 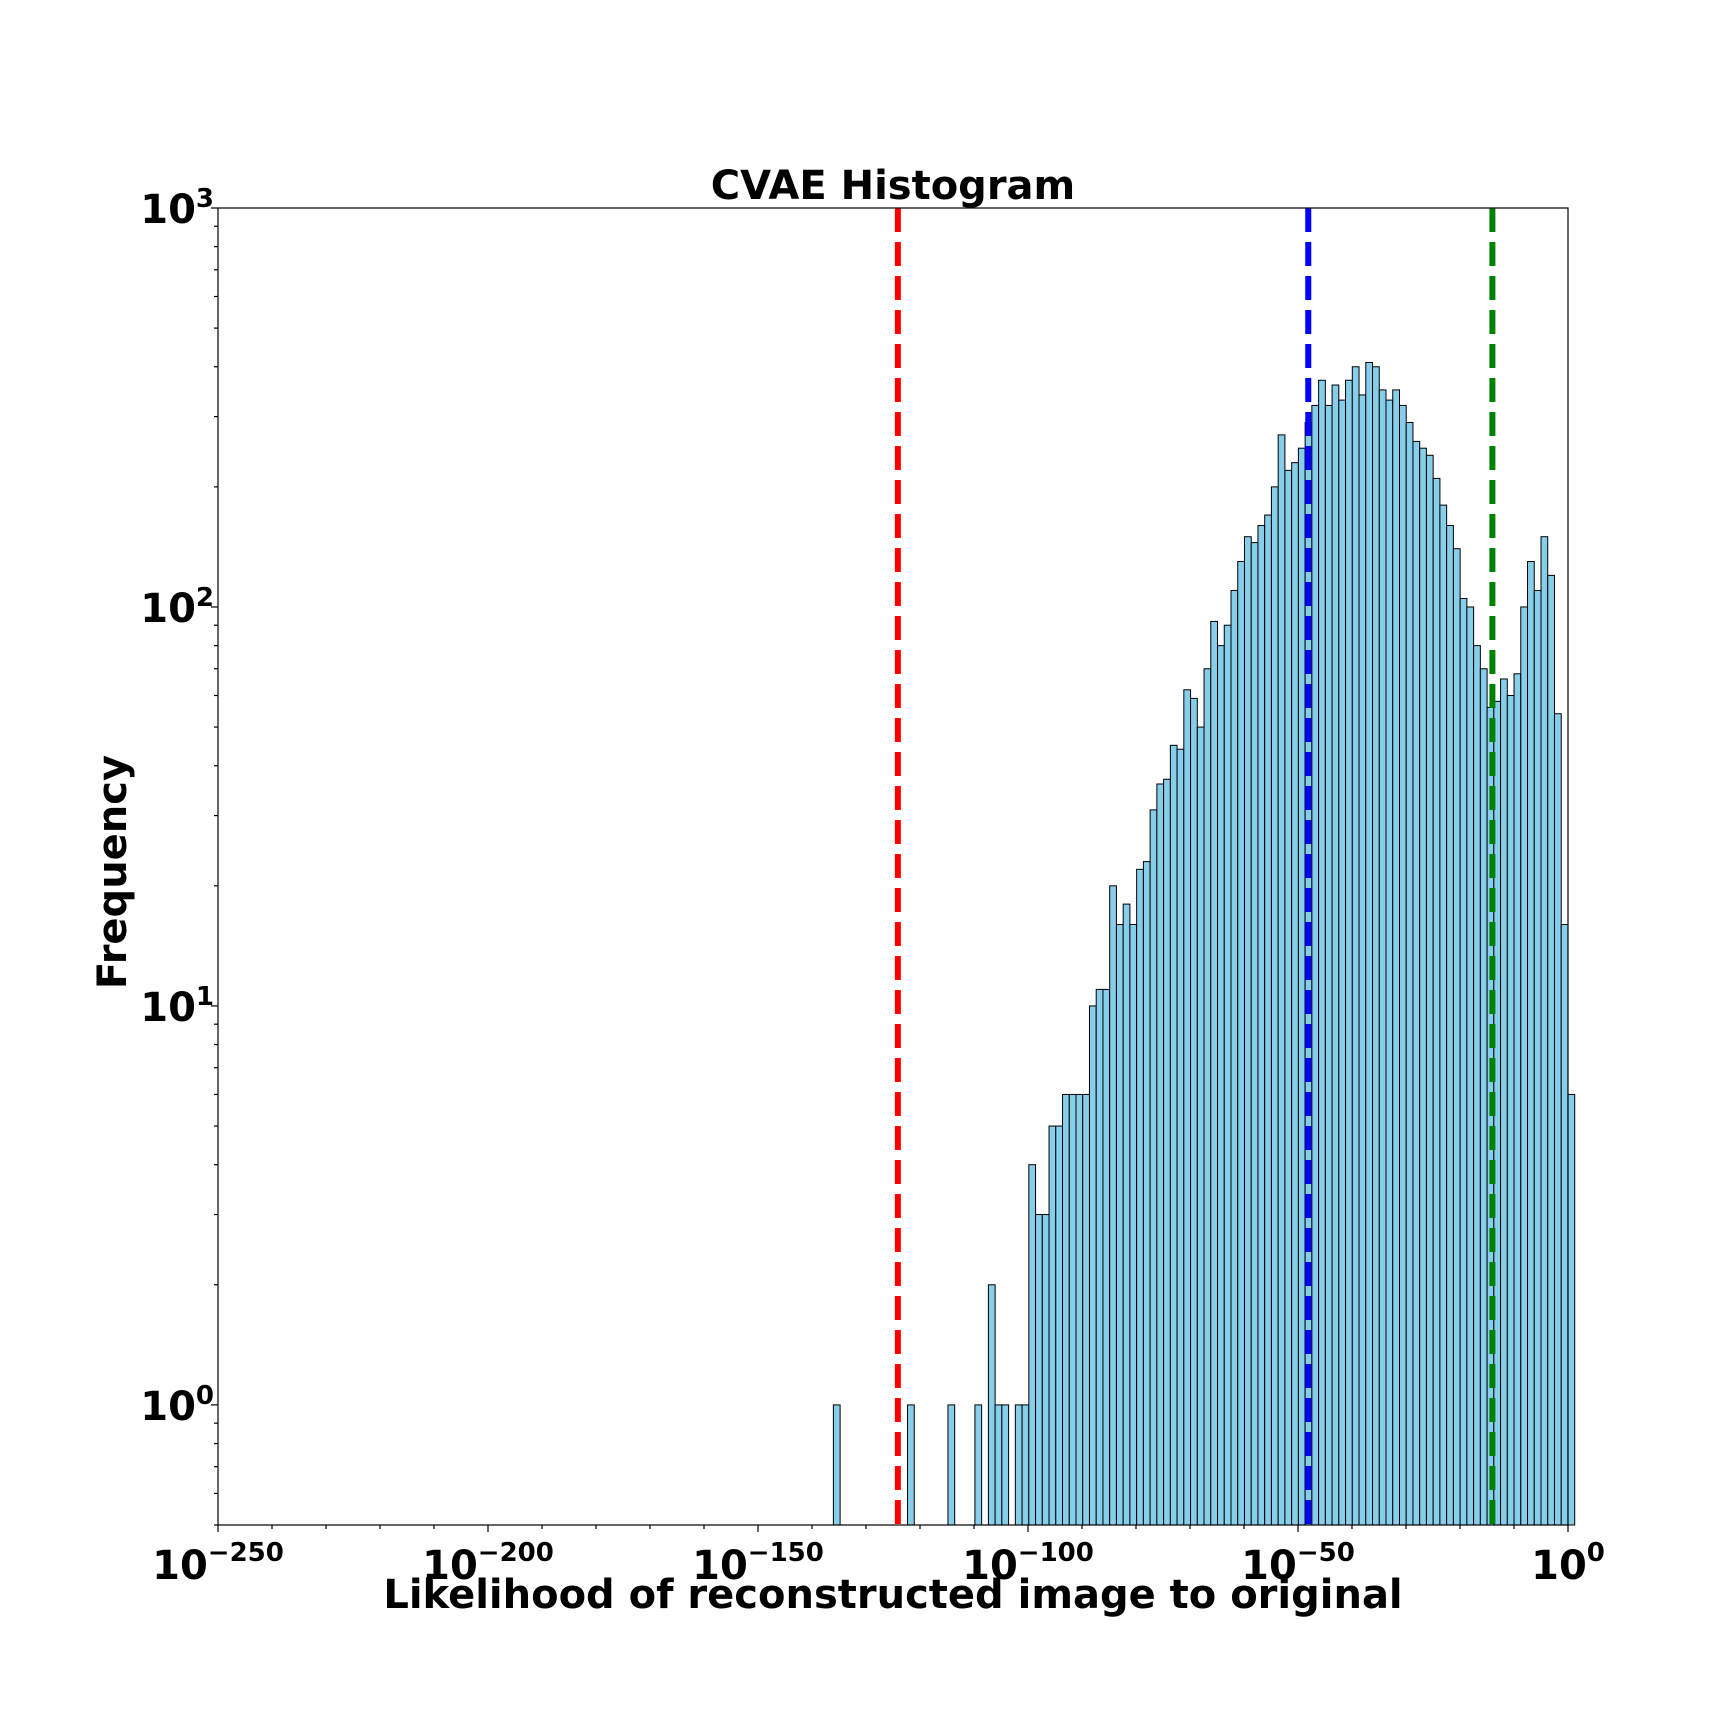 I want to click on chart-title: CVAE Histogram, so click(x=893, y=186).